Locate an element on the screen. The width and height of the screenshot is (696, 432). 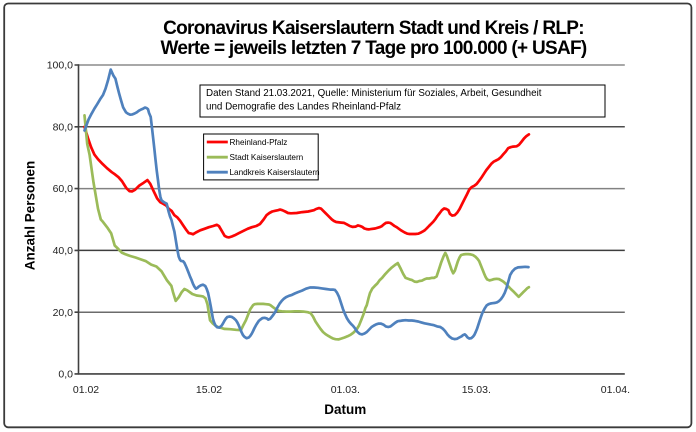
svg-text: 60,0 is located at coordinates (63, 189).